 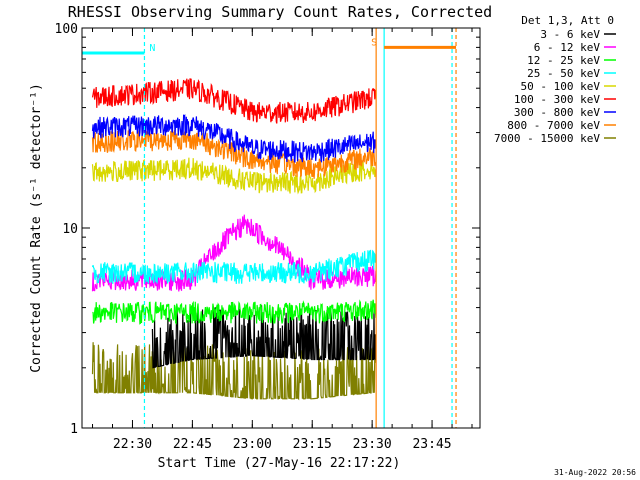 What do you see at coordinates (66, 29) in the screenshot?
I see `y-tick-label-3: 100` at bounding box center [66, 29].